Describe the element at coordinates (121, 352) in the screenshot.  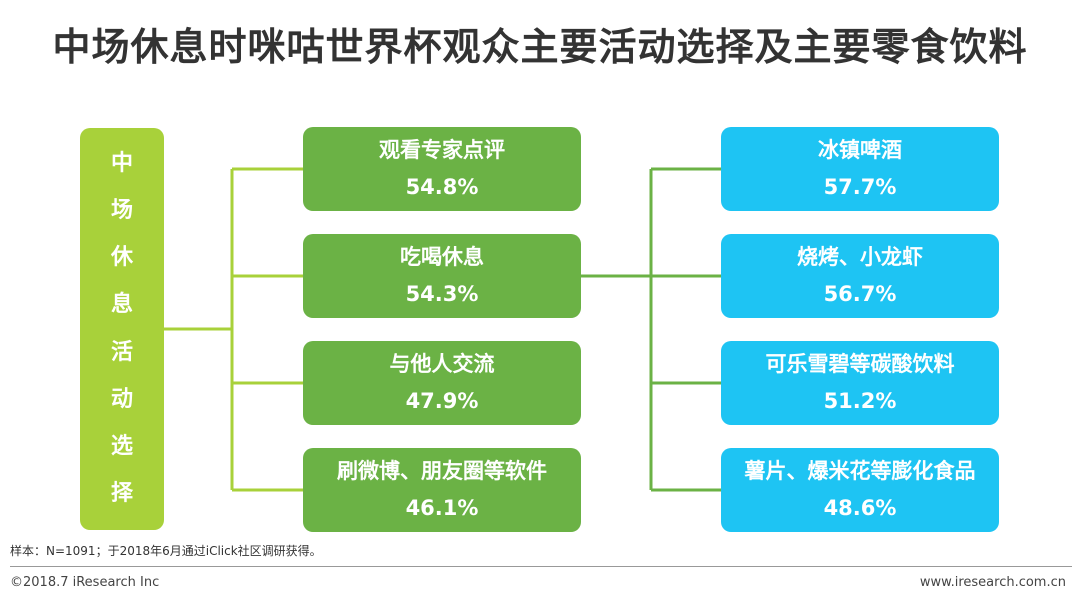
I see `label-char: 活` at that location.